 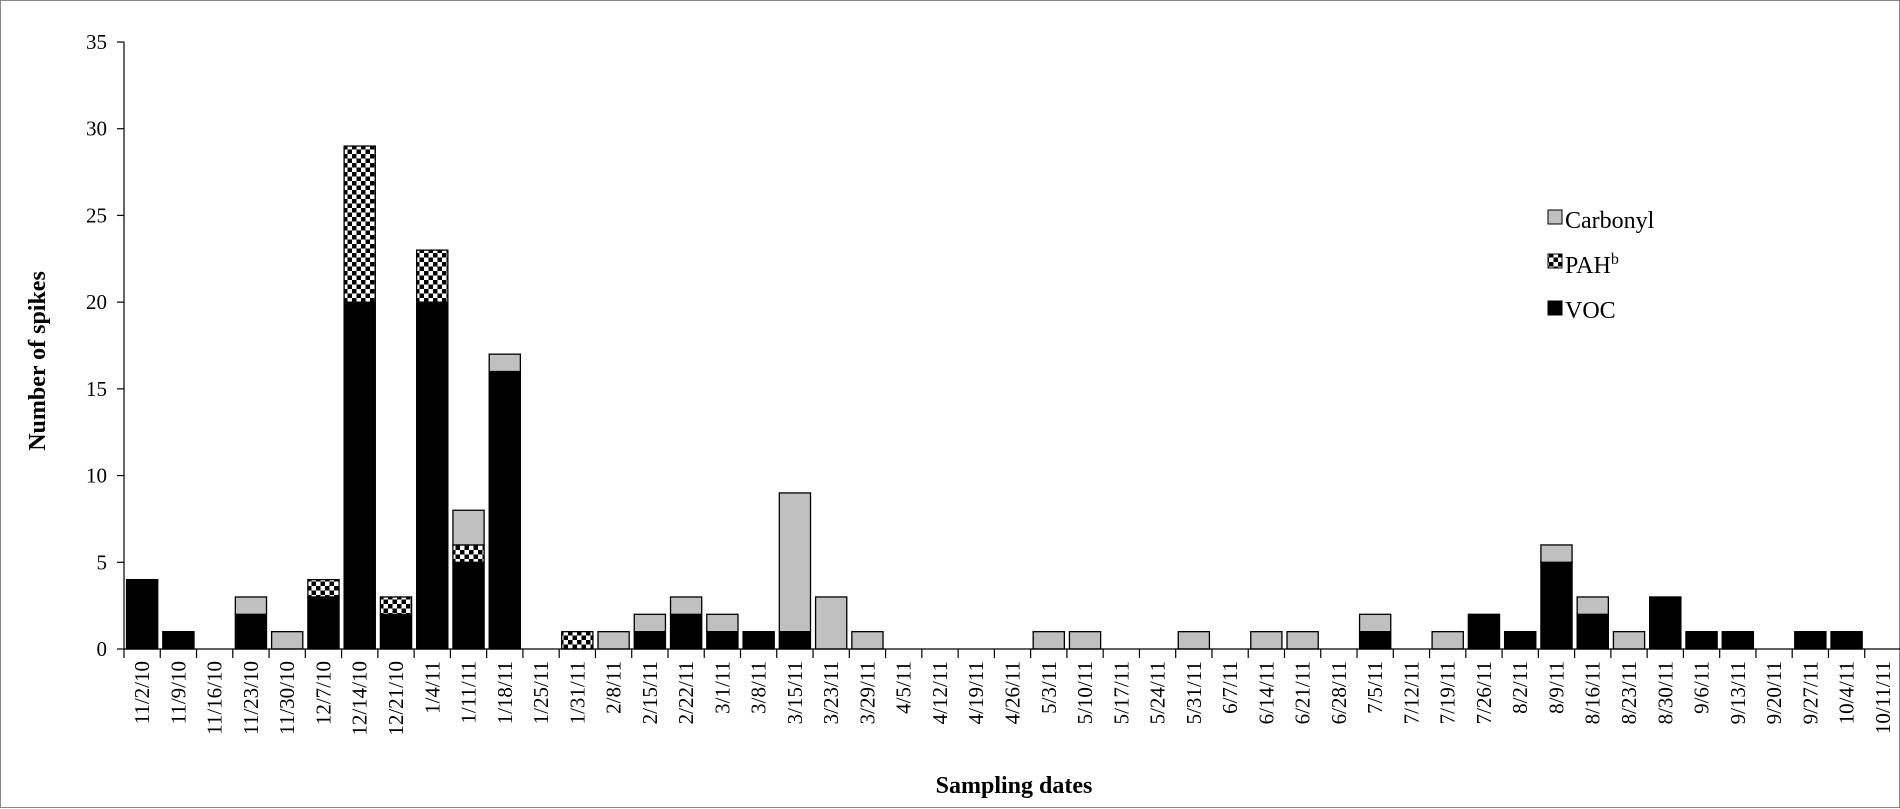 I want to click on legend-label-pah-superscript: b, so click(x=1615, y=259).